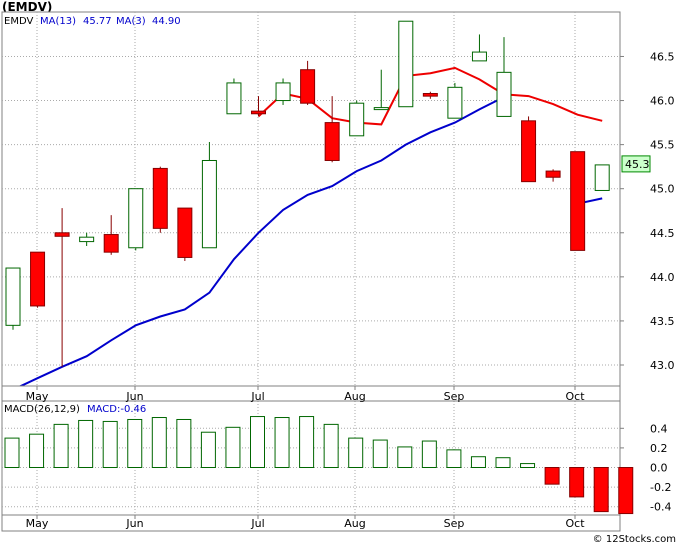 This screenshot has width=680, height=546. What do you see at coordinates (97, 21) in the screenshot?
I see `price-legend-item: 45.77` at bounding box center [97, 21].